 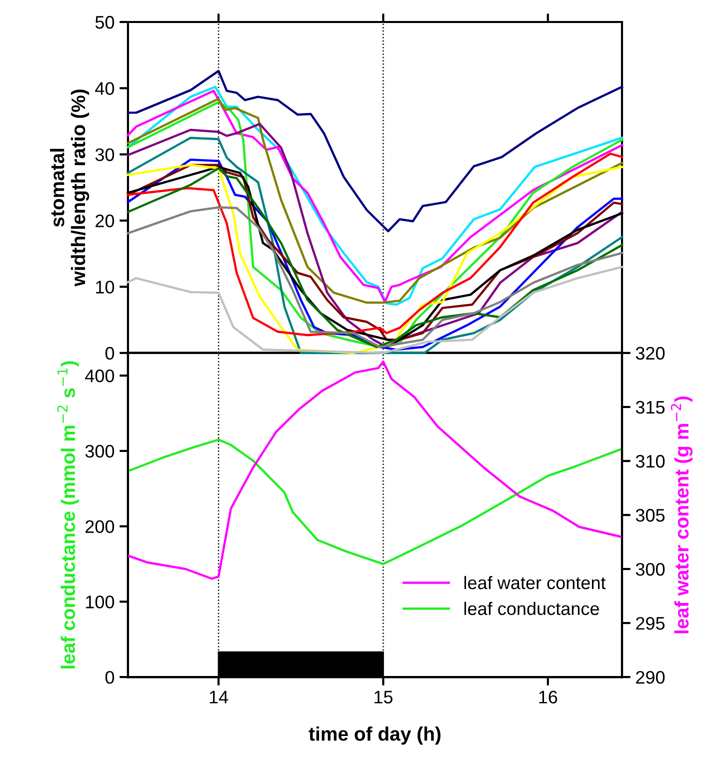 I want to click on y2-axis-title: leaf water content (g m$^{−2}$), so click(x=681, y=515).